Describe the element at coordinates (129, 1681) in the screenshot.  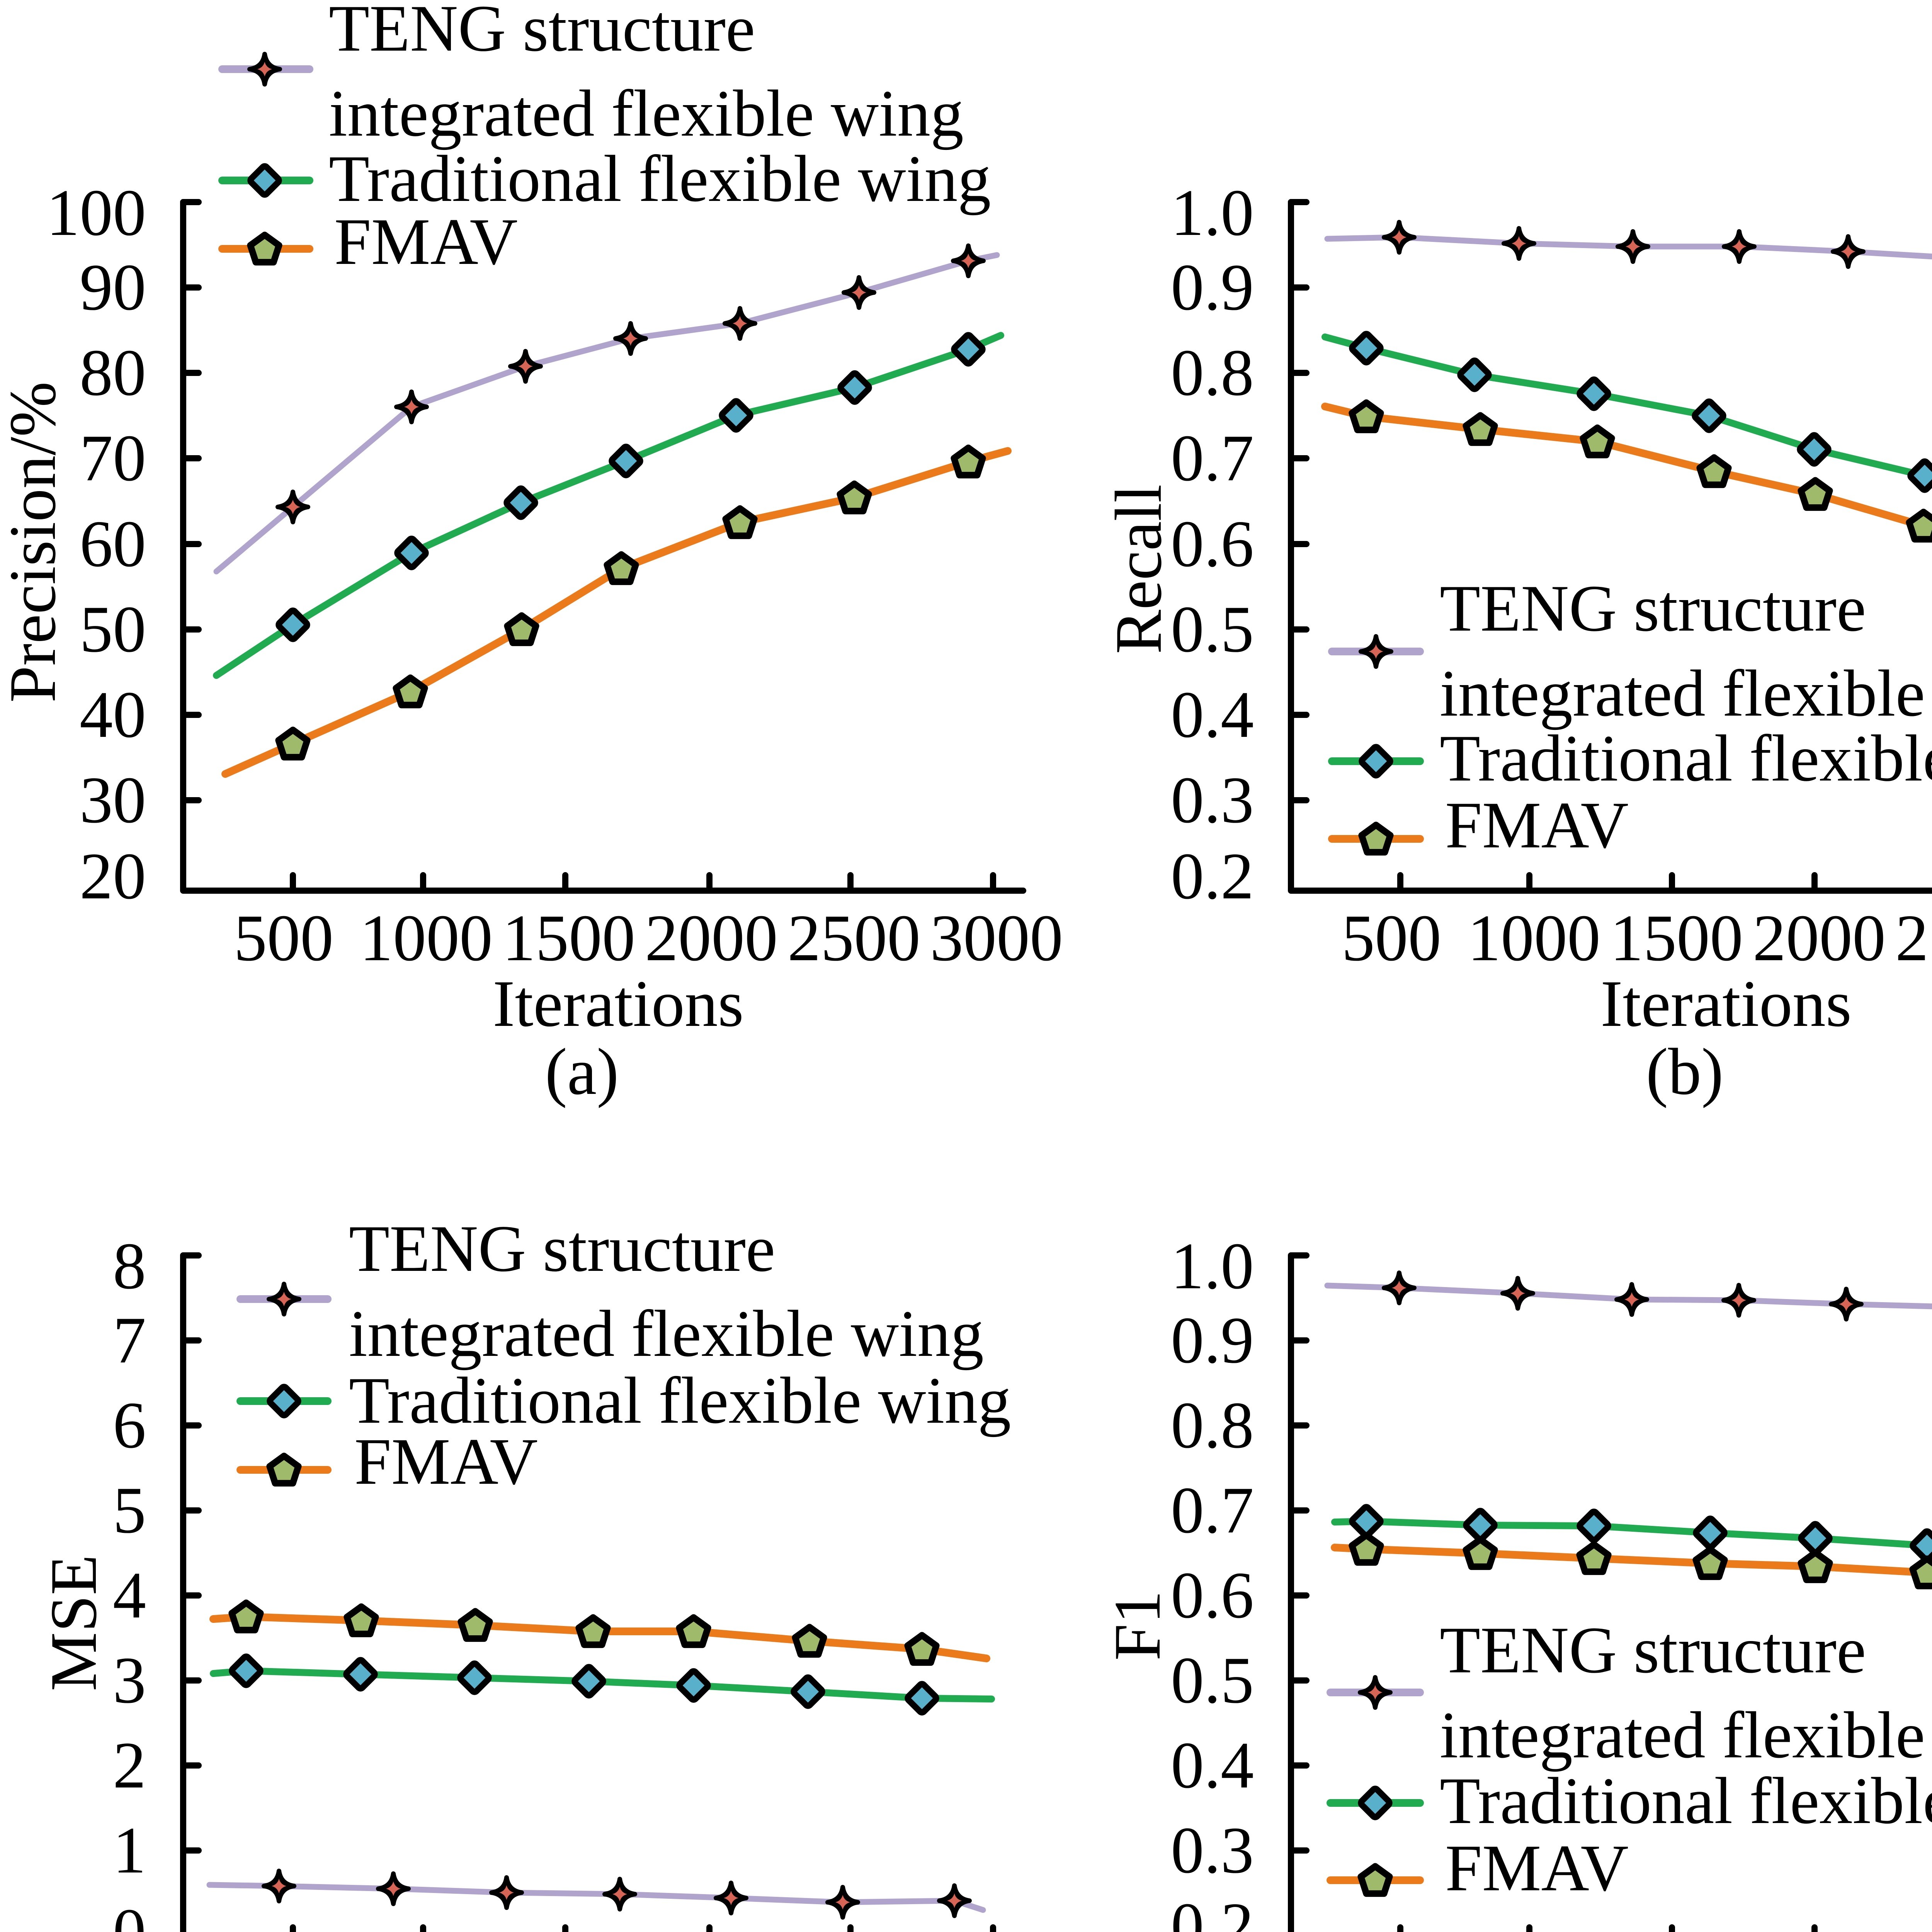
I see `svg-text: 3` at that location.